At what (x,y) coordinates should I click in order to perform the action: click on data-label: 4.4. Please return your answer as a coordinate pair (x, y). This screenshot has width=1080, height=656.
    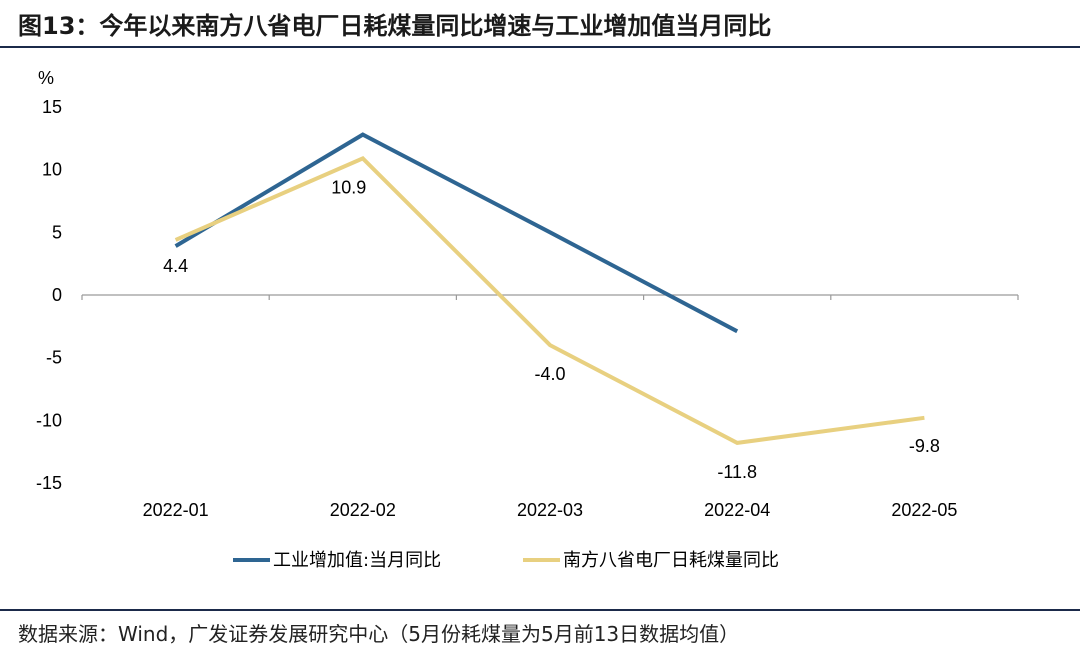
    Looking at the image, I should click on (175, 266).